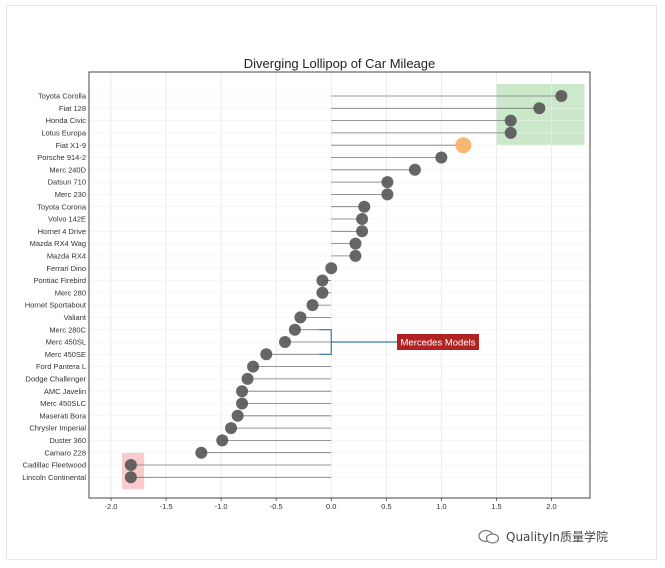  I want to click on x-tick-label-5: 0.5, so click(386, 506).